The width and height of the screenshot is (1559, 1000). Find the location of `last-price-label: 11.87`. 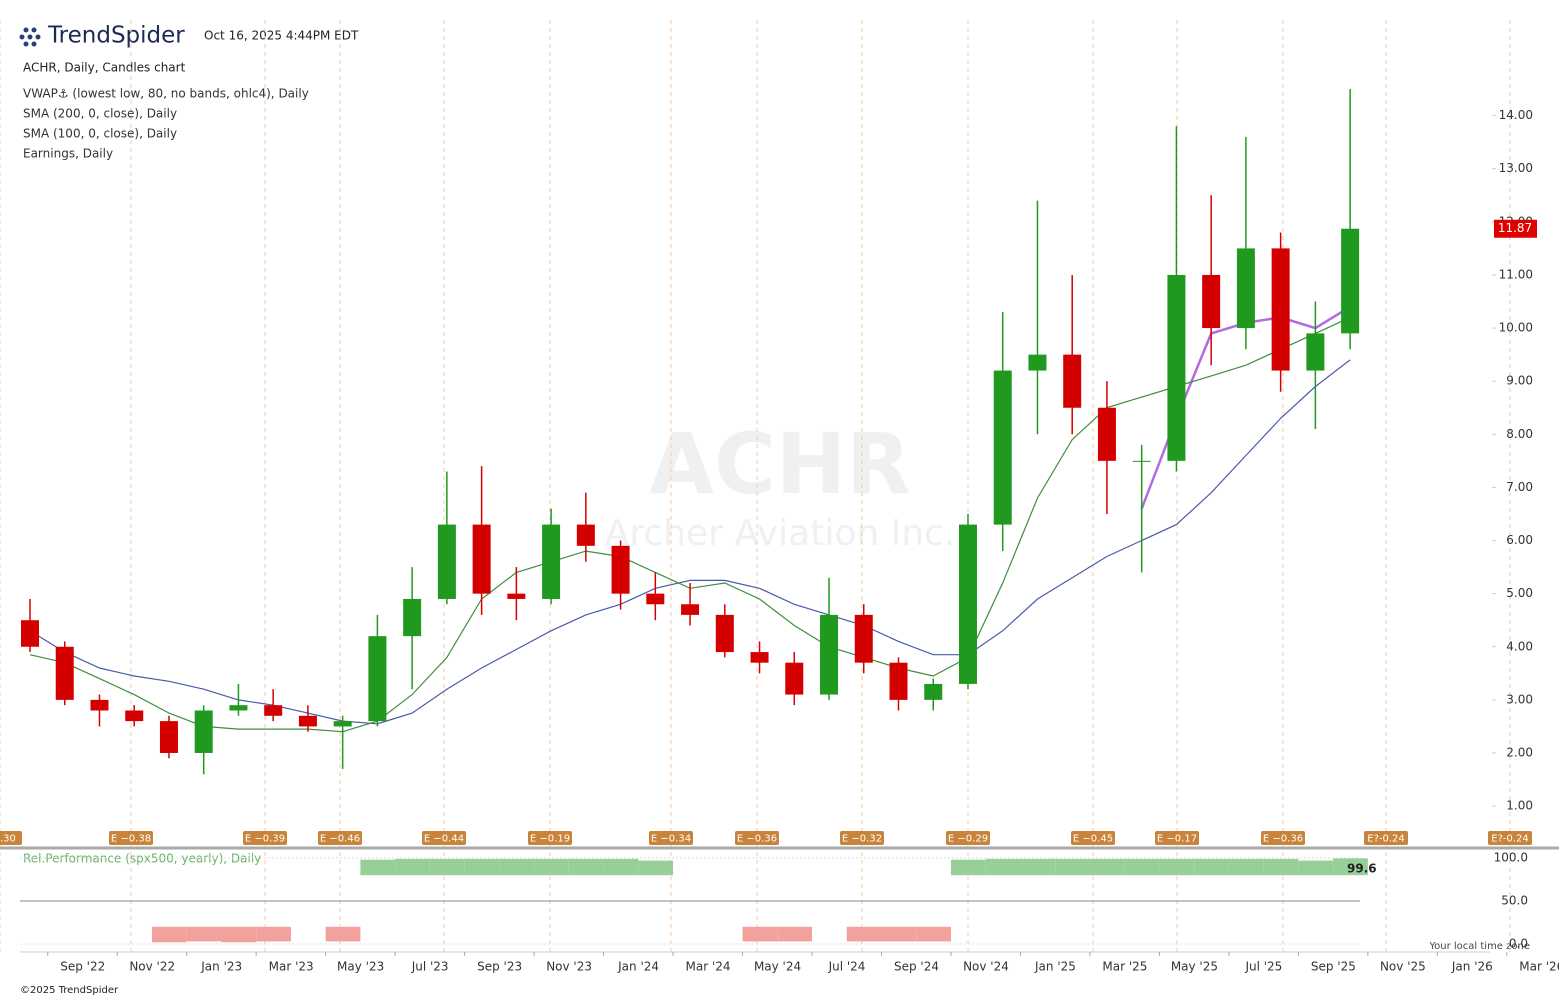

last-price-label: 11.87 is located at coordinates (1515, 228).